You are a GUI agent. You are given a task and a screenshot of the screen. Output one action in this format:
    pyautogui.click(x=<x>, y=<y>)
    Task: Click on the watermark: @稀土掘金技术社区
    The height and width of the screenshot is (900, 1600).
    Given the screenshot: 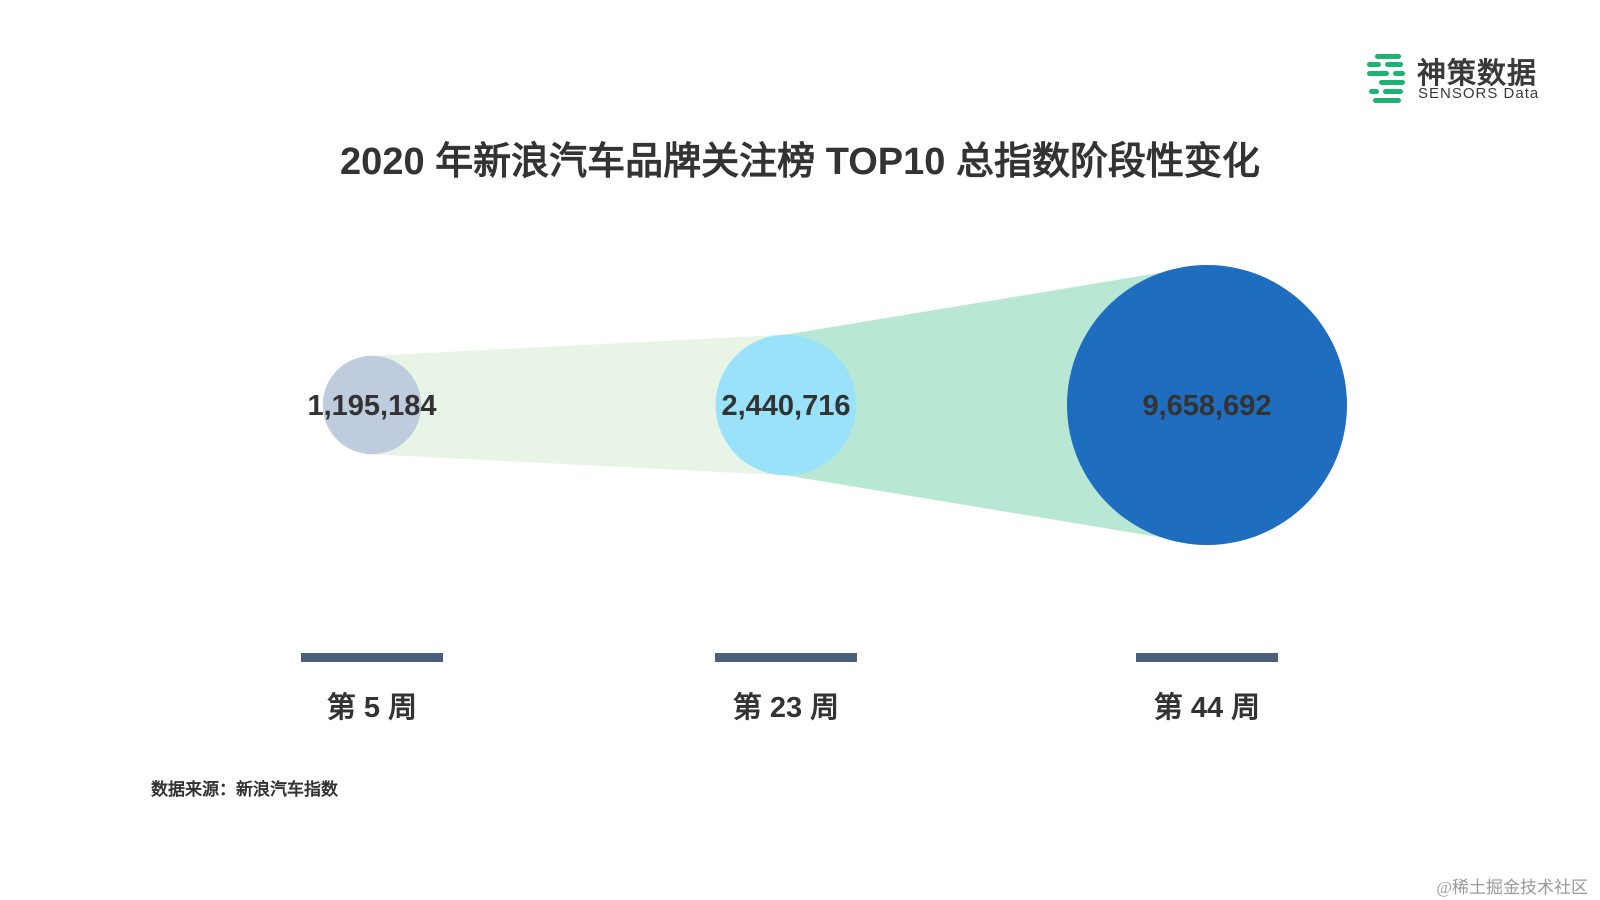 What is the action you would take?
    pyautogui.click(x=1512, y=887)
    